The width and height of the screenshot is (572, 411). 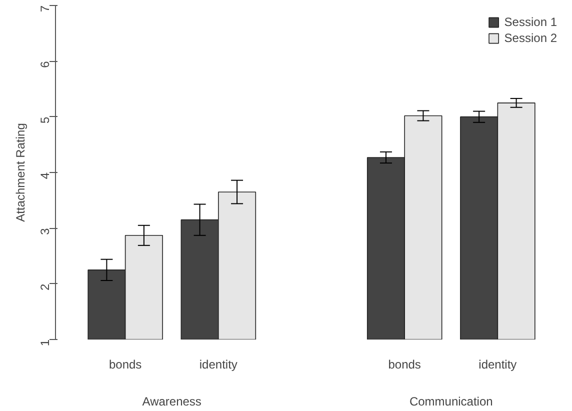 I want to click on legend-label: Session 1, so click(x=530, y=22).